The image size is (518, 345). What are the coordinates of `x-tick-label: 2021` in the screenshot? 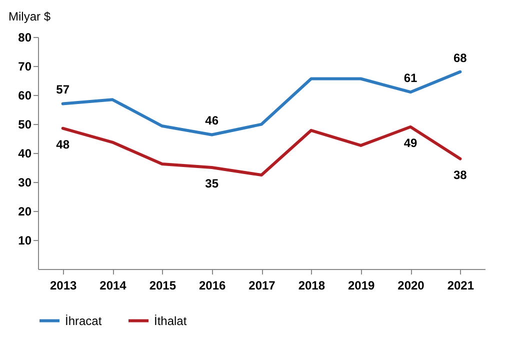 It's located at (460, 285).